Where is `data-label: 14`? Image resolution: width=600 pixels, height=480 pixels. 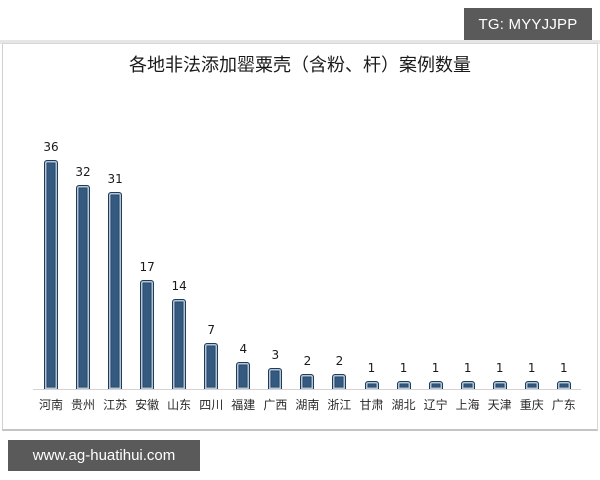 data-label: 14 is located at coordinates (179, 286).